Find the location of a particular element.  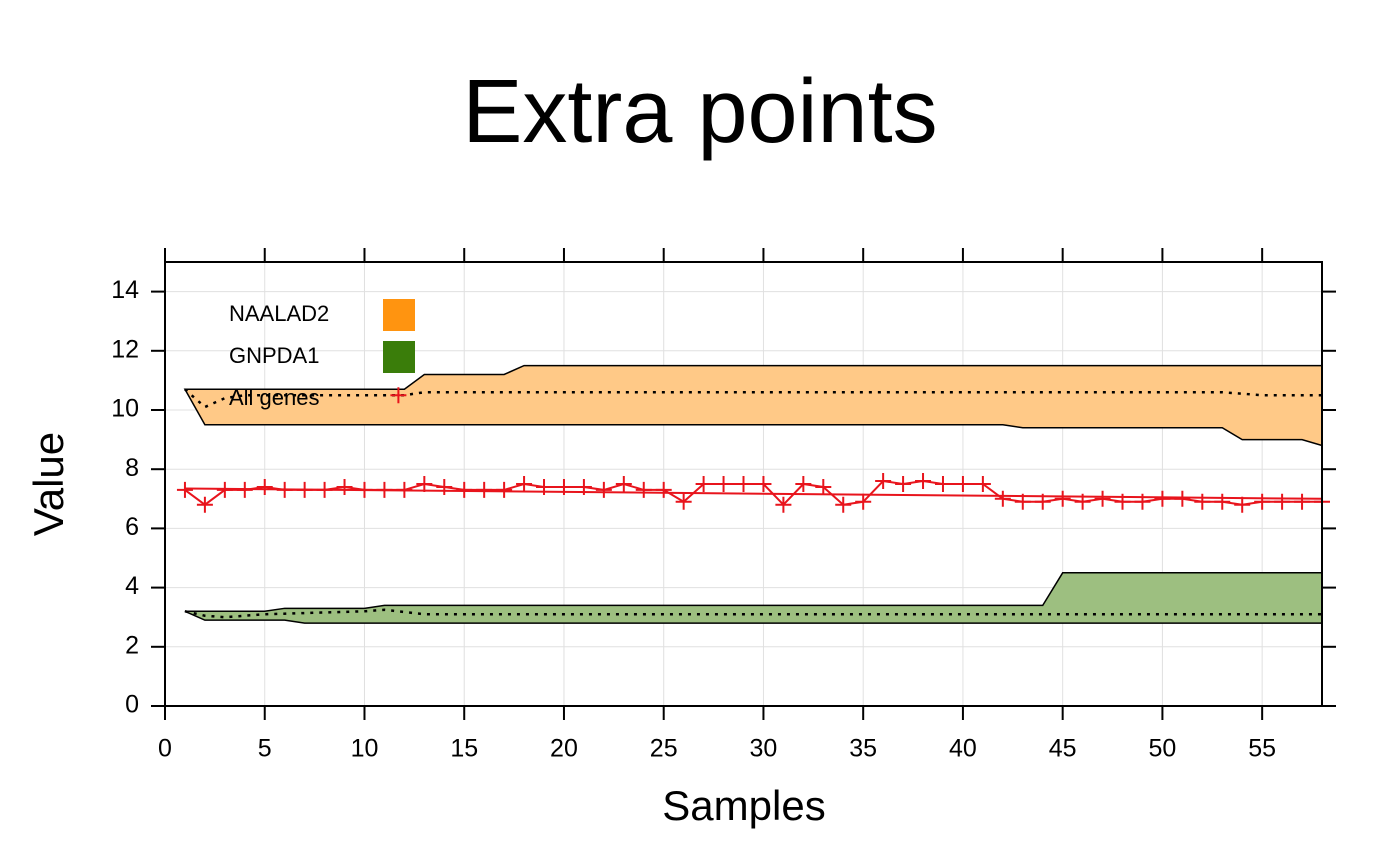

y-tick-label: 2 is located at coordinates (132, 645).